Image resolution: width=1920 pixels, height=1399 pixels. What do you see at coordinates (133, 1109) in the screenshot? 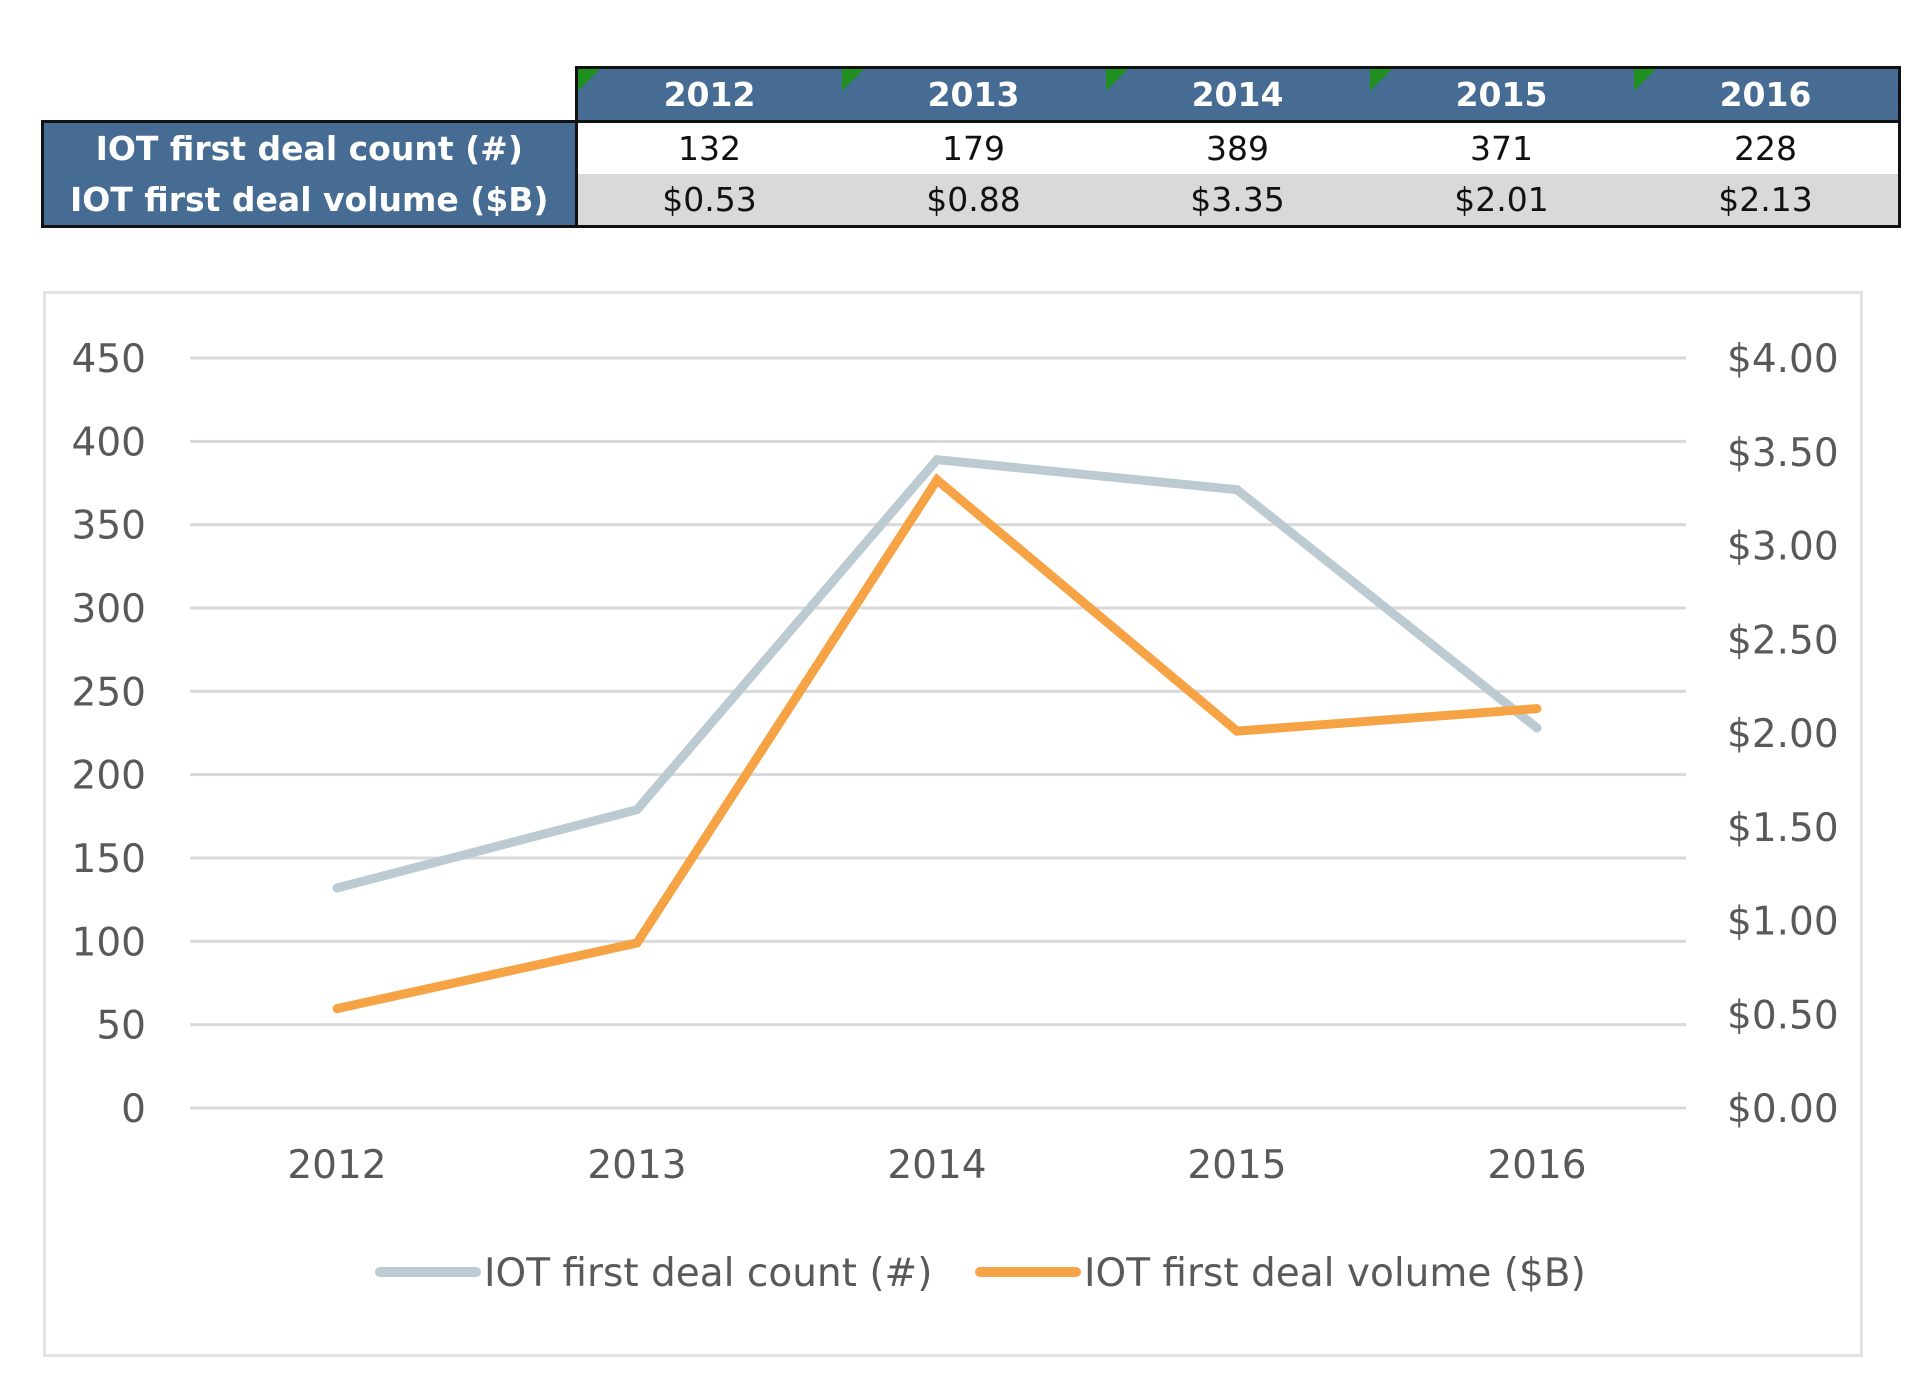
I see `y-tick-label-left: 0` at bounding box center [133, 1109].